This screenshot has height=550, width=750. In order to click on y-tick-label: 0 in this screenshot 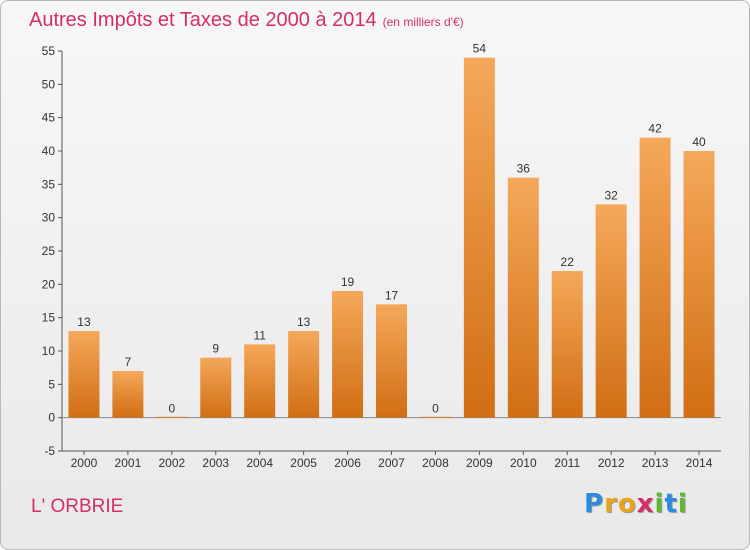, I will do `click(51, 418)`.